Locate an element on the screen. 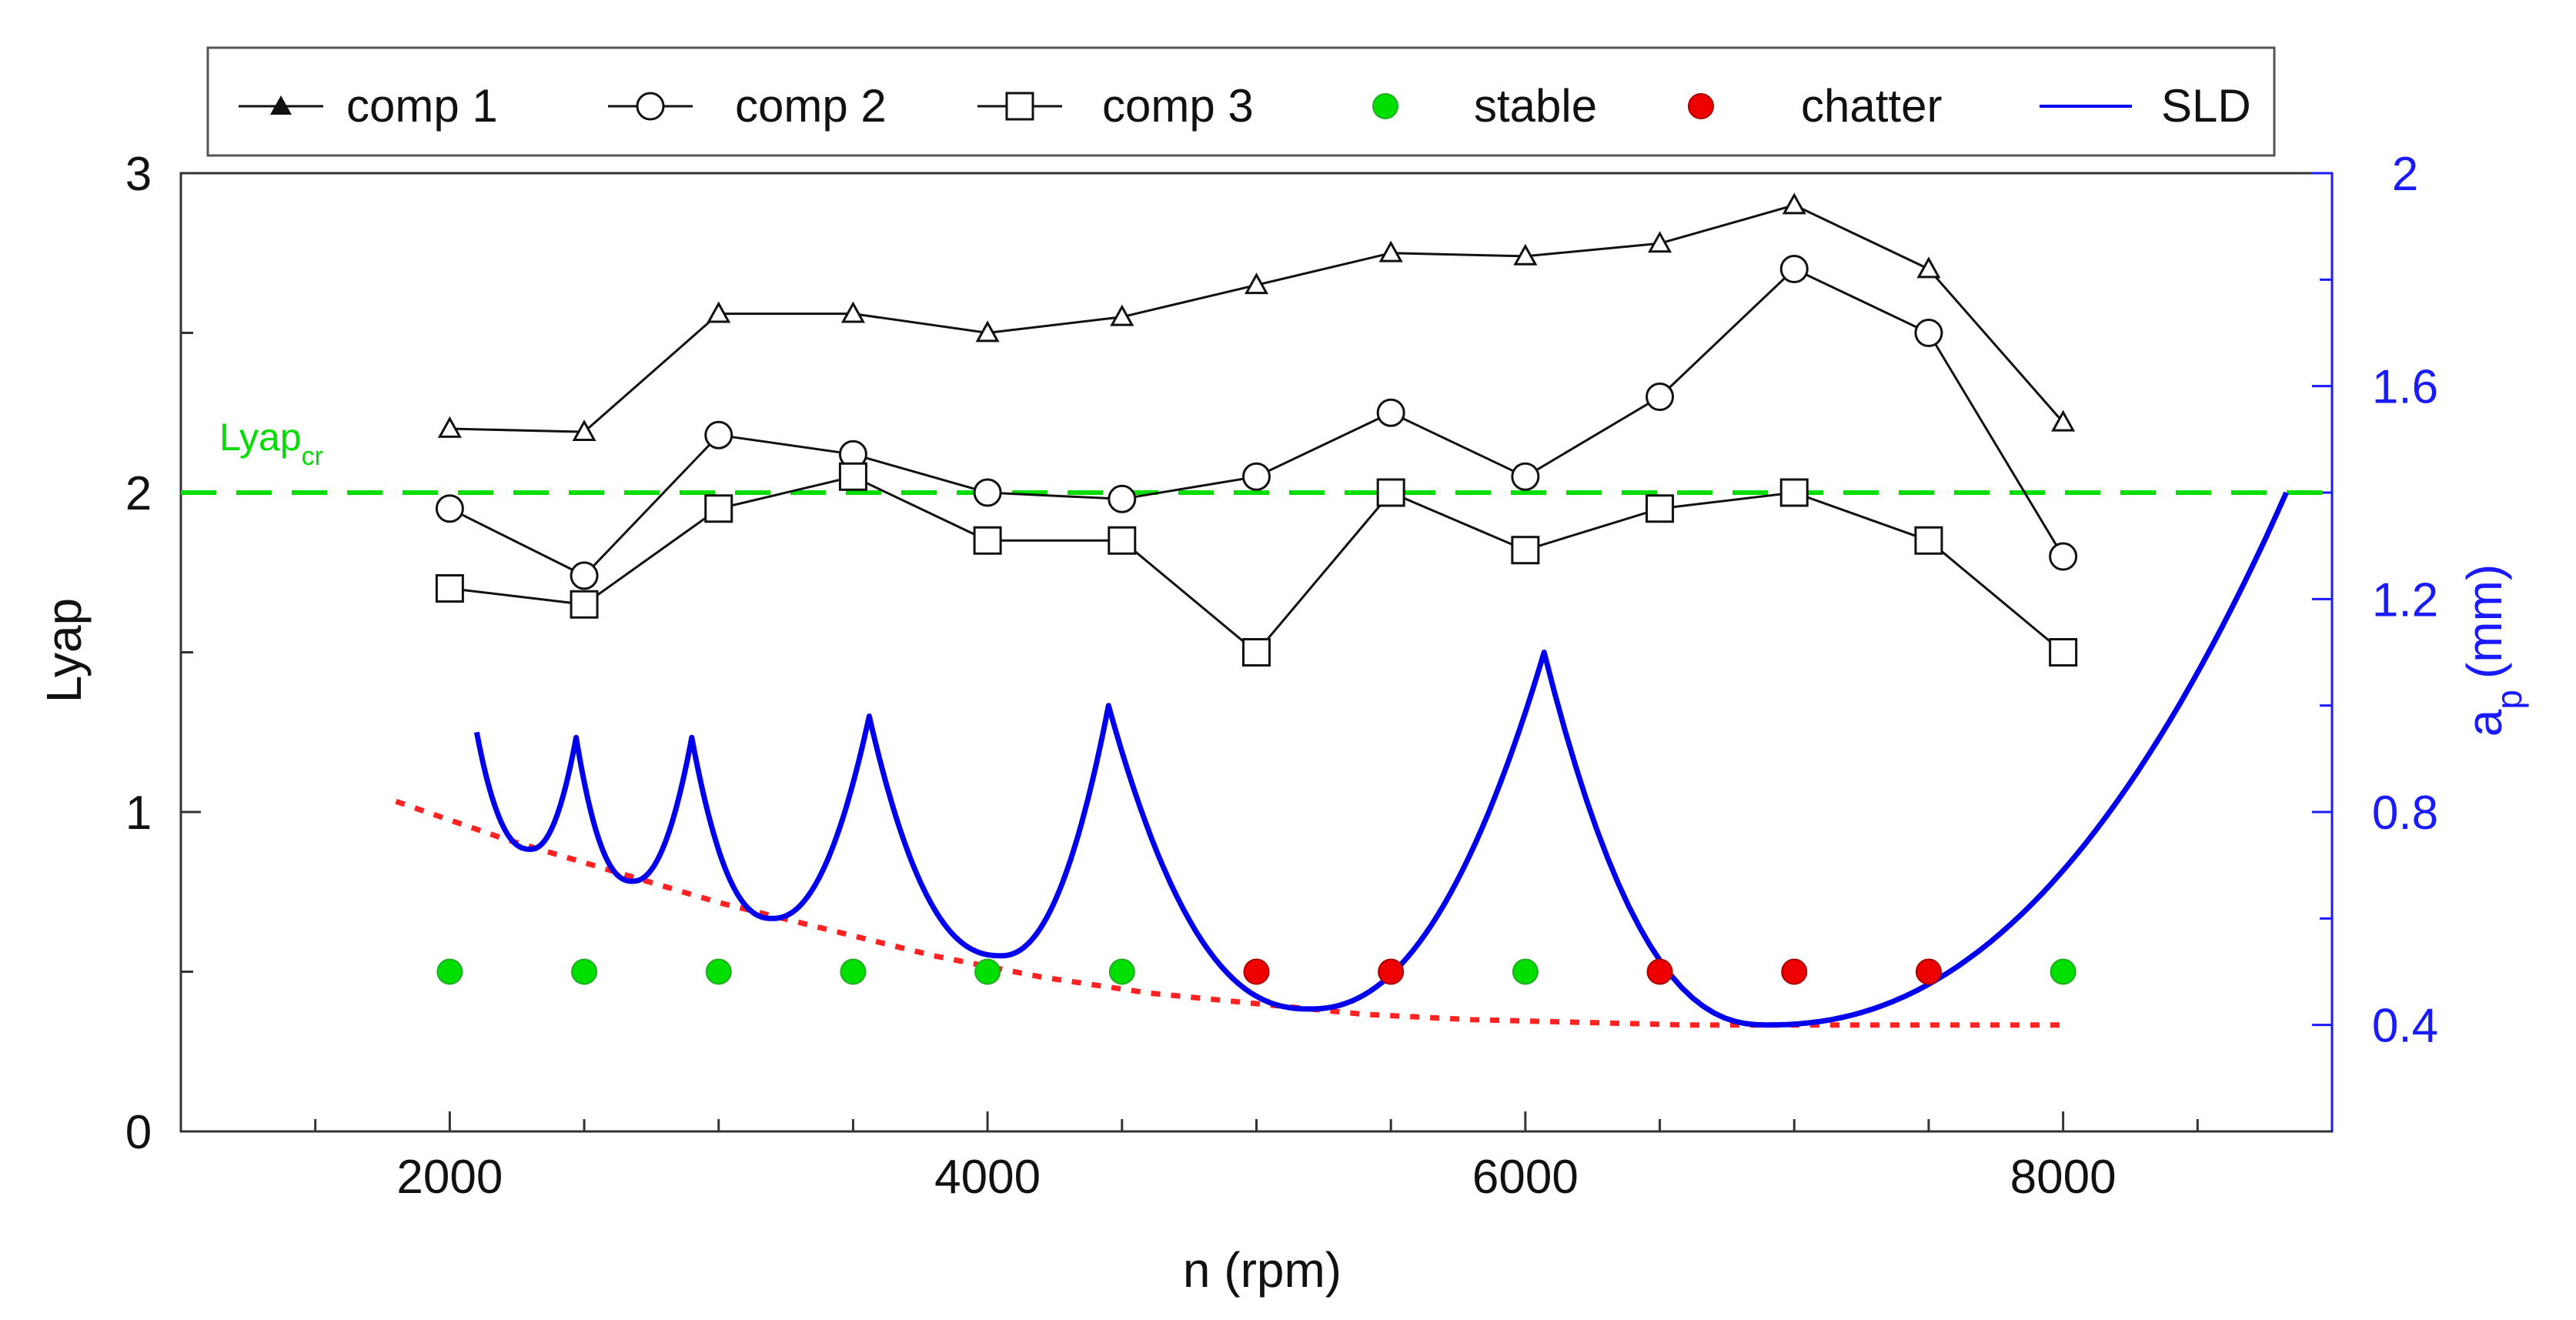  legend: comp 1 comp 2 comp 3 stable chatter SLD is located at coordinates (1241, 101).